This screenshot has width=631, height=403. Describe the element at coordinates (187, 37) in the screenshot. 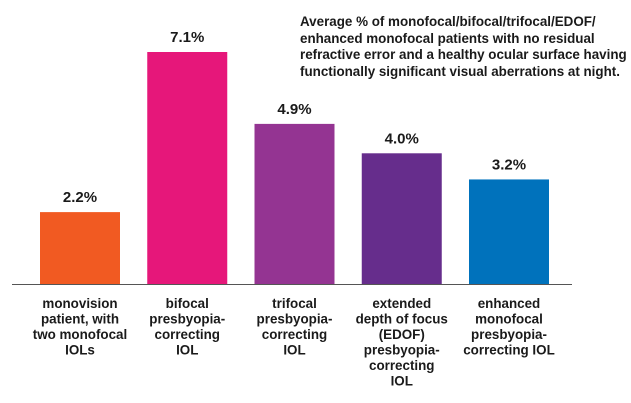

I see `value-label: 7.1%` at that location.